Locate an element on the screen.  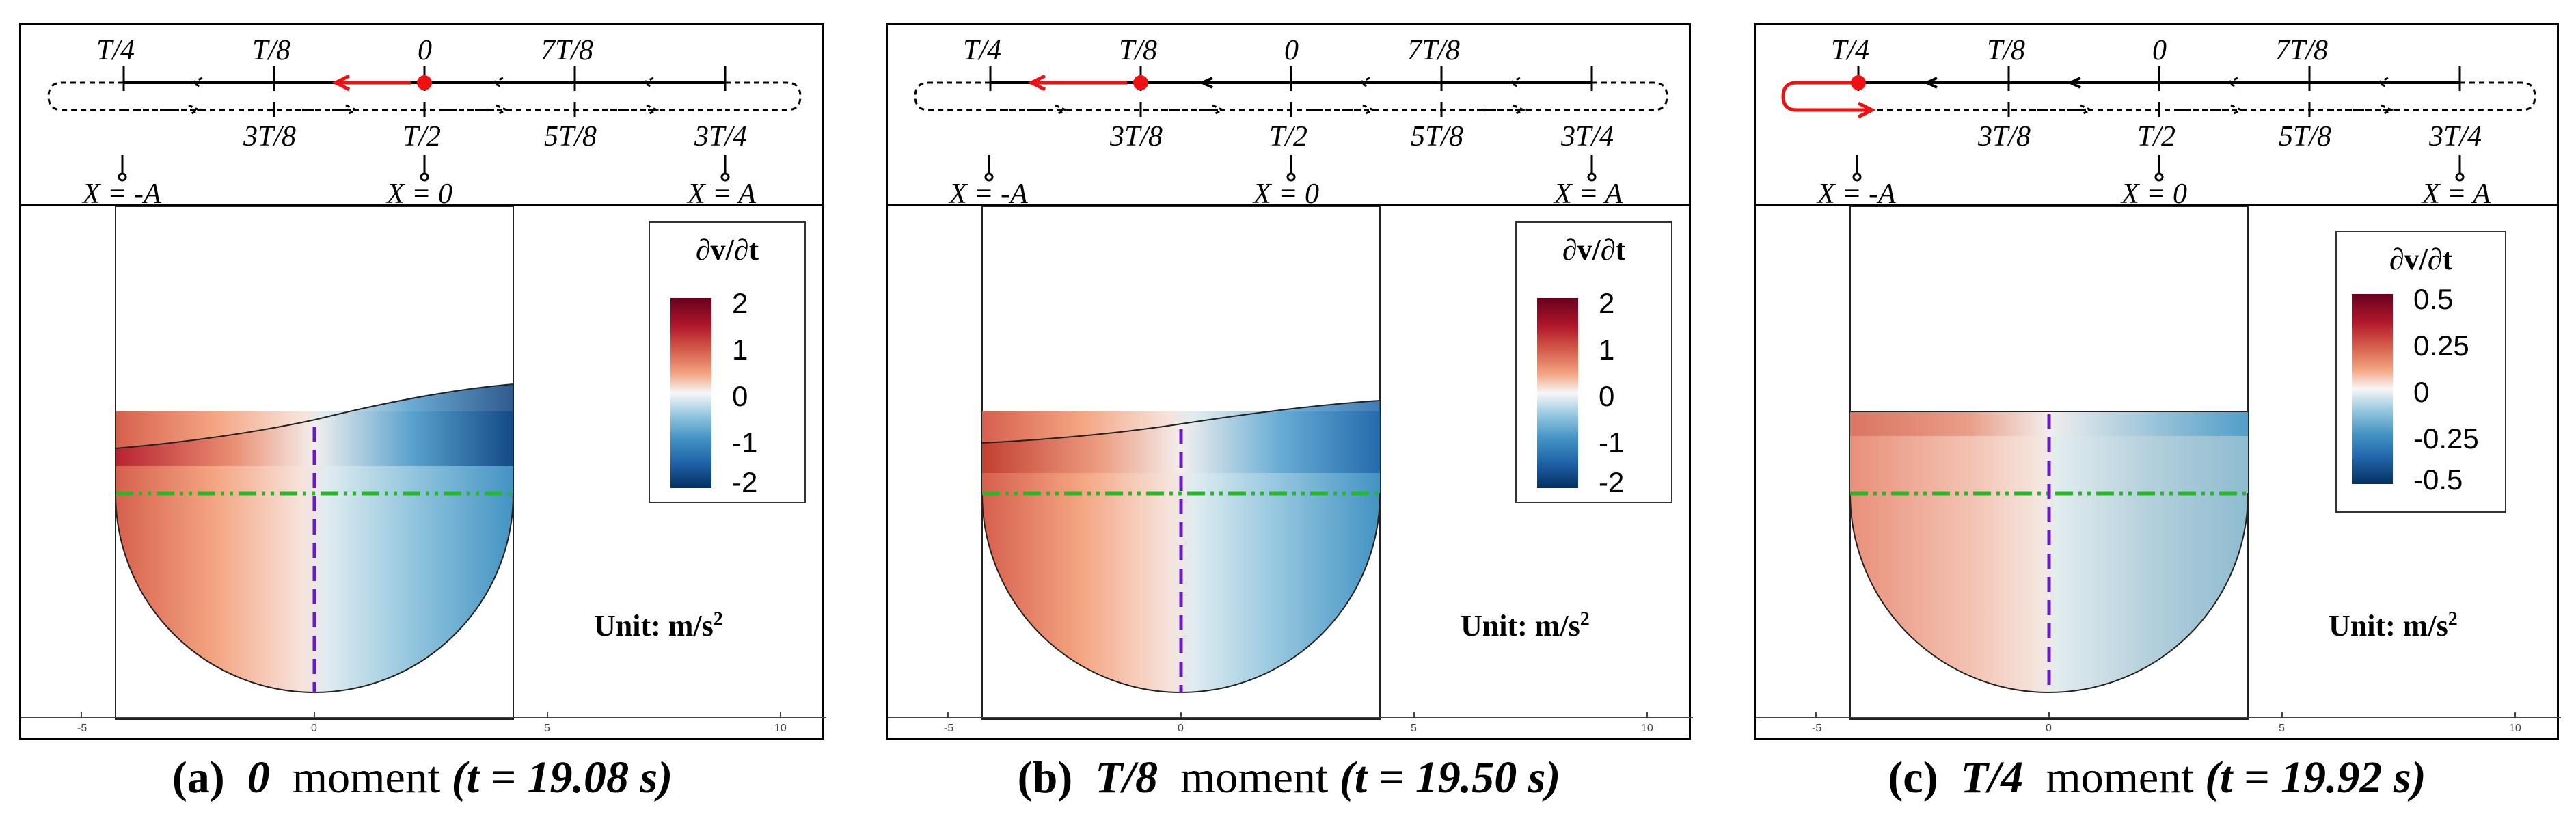
legend-tick: -2 is located at coordinates (745, 482).